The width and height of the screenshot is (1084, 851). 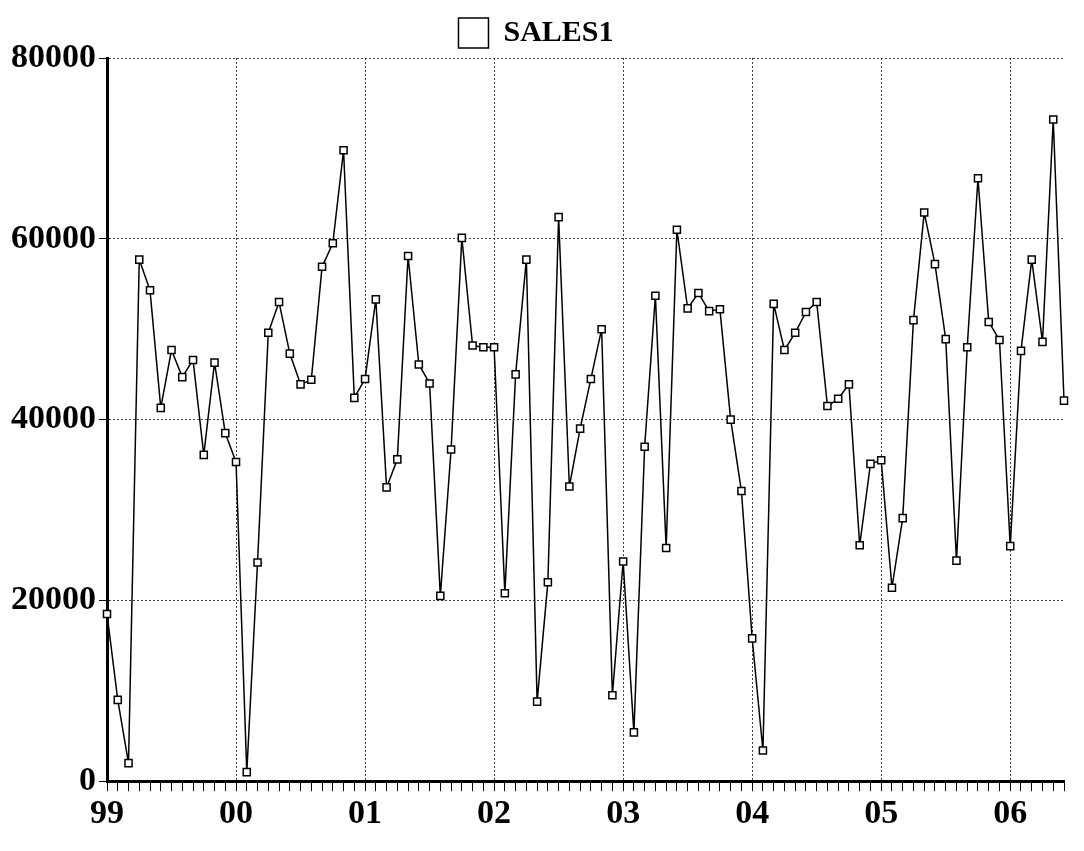 I want to click on x-tick-label: 02, so click(x=494, y=812).